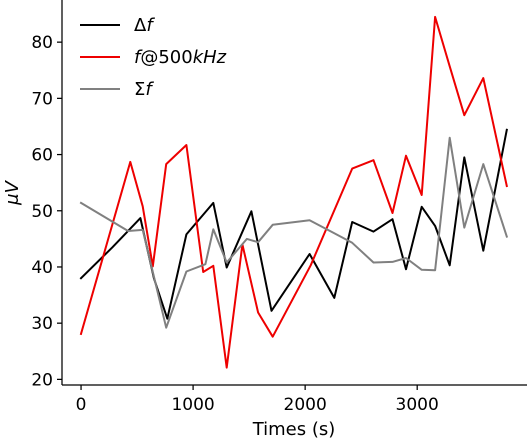 This screenshot has height=438, width=527. What do you see at coordinates (81, 405) in the screenshot?
I see `x-tick-label: 0` at bounding box center [81, 405].